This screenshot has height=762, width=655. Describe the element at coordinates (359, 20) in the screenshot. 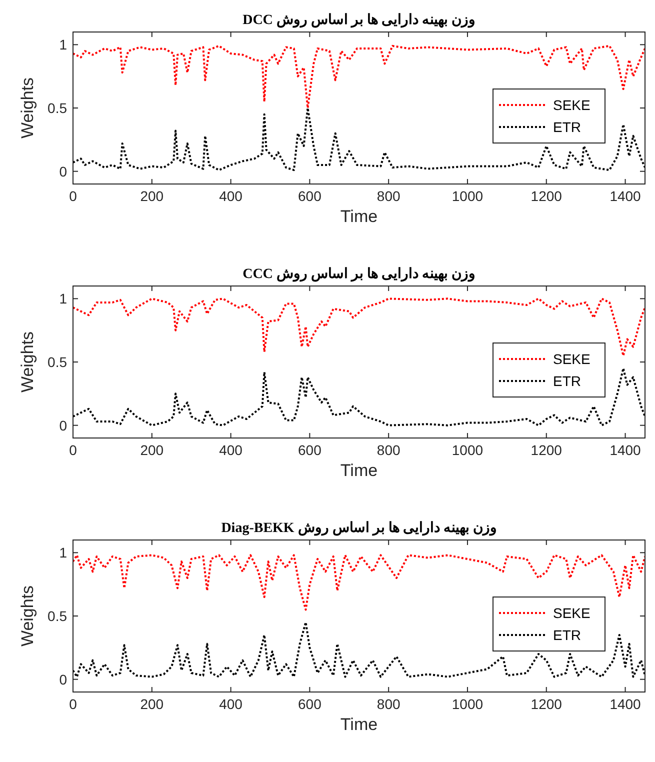

I see `chart-title: وزن بهینه دارایی ها بر اساس روش DCC` at that location.